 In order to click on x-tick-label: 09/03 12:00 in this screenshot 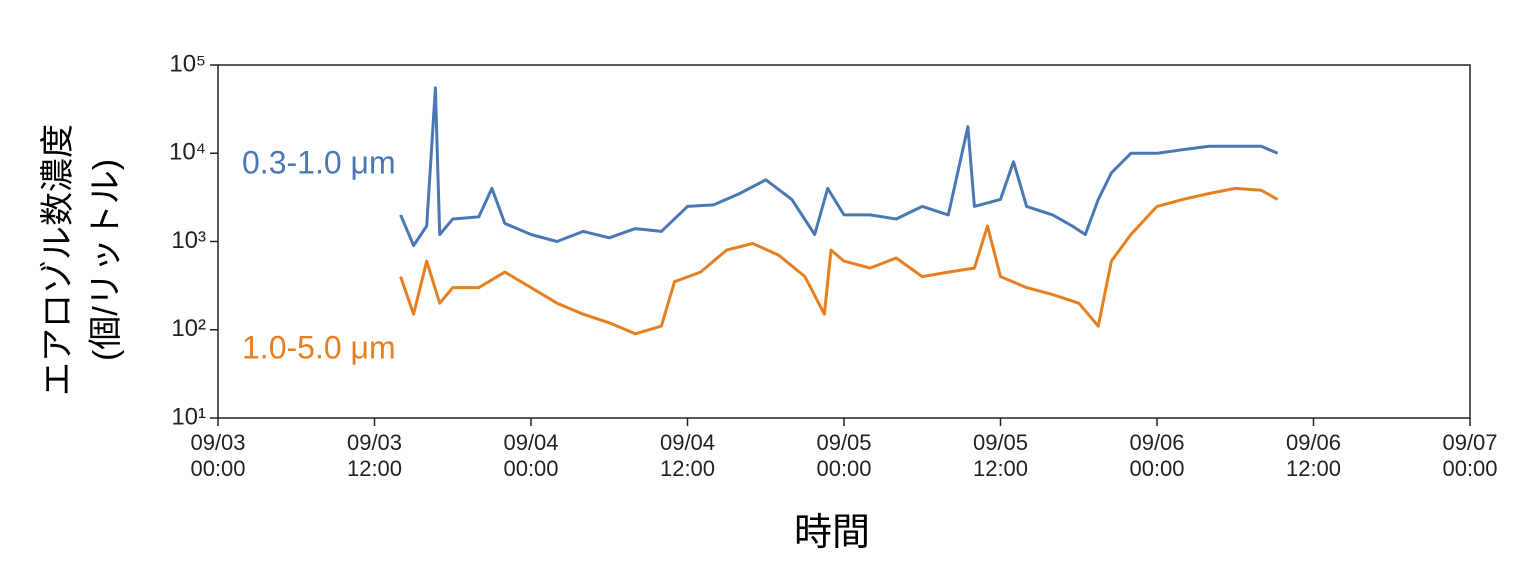, I will do `click(374, 455)`.